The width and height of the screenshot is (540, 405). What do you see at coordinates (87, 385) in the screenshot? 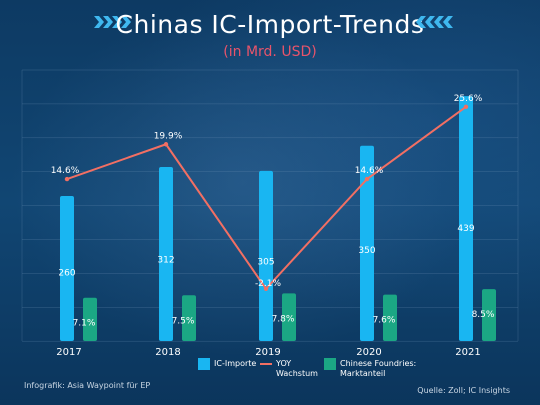
I see `footer-credit: Infografik: Asia Waypoint für EP` at bounding box center [87, 385].